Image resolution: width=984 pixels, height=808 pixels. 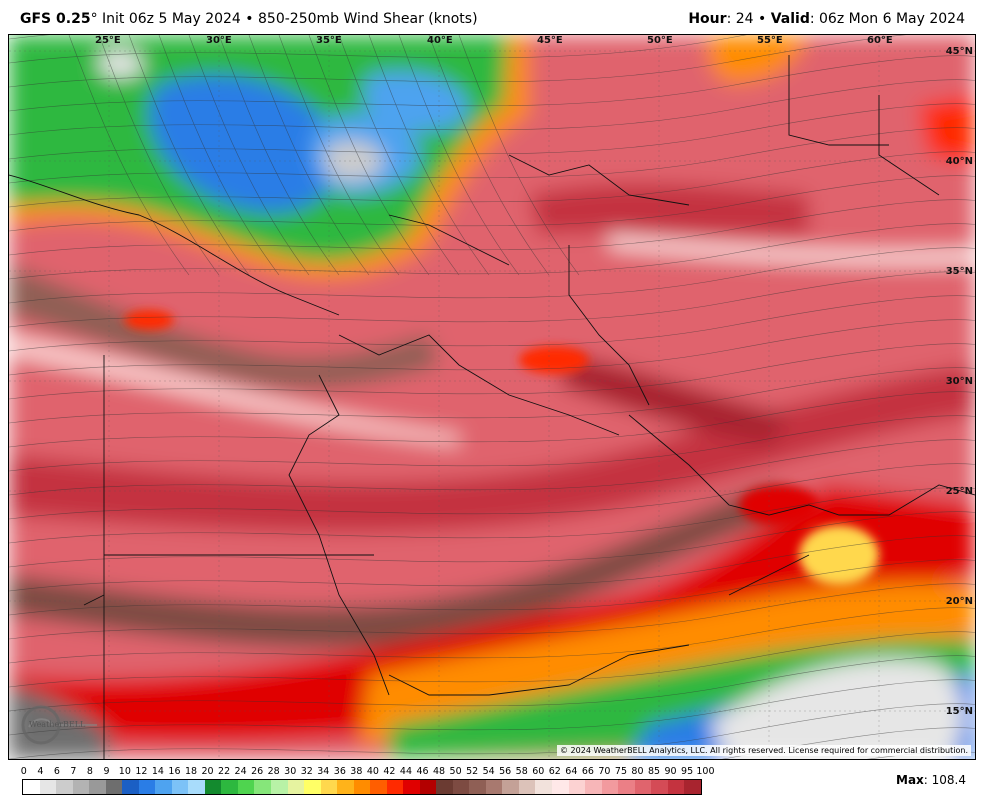 What do you see at coordinates (224, 771) in the screenshot?
I see `colorbar-label: 22` at bounding box center [224, 771].